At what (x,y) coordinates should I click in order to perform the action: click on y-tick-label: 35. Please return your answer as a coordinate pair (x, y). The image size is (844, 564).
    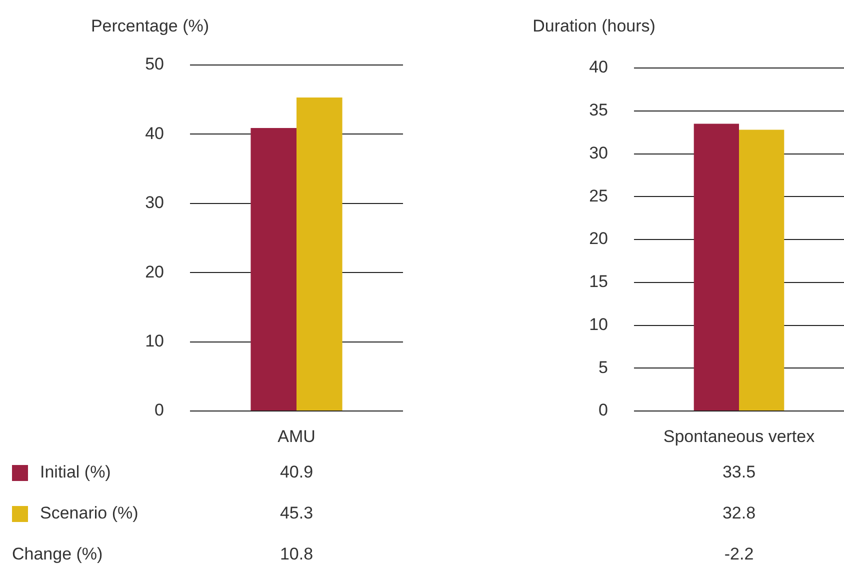
    Looking at the image, I should click on (598, 110).